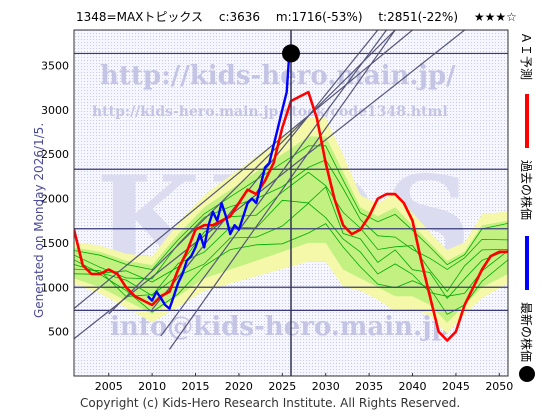 The width and height of the screenshot is (560, 420). What do you see at coordinates (152, 386) in the screenshot?
I see `x-tick-label: 2010` at bounding box center [152, 386].